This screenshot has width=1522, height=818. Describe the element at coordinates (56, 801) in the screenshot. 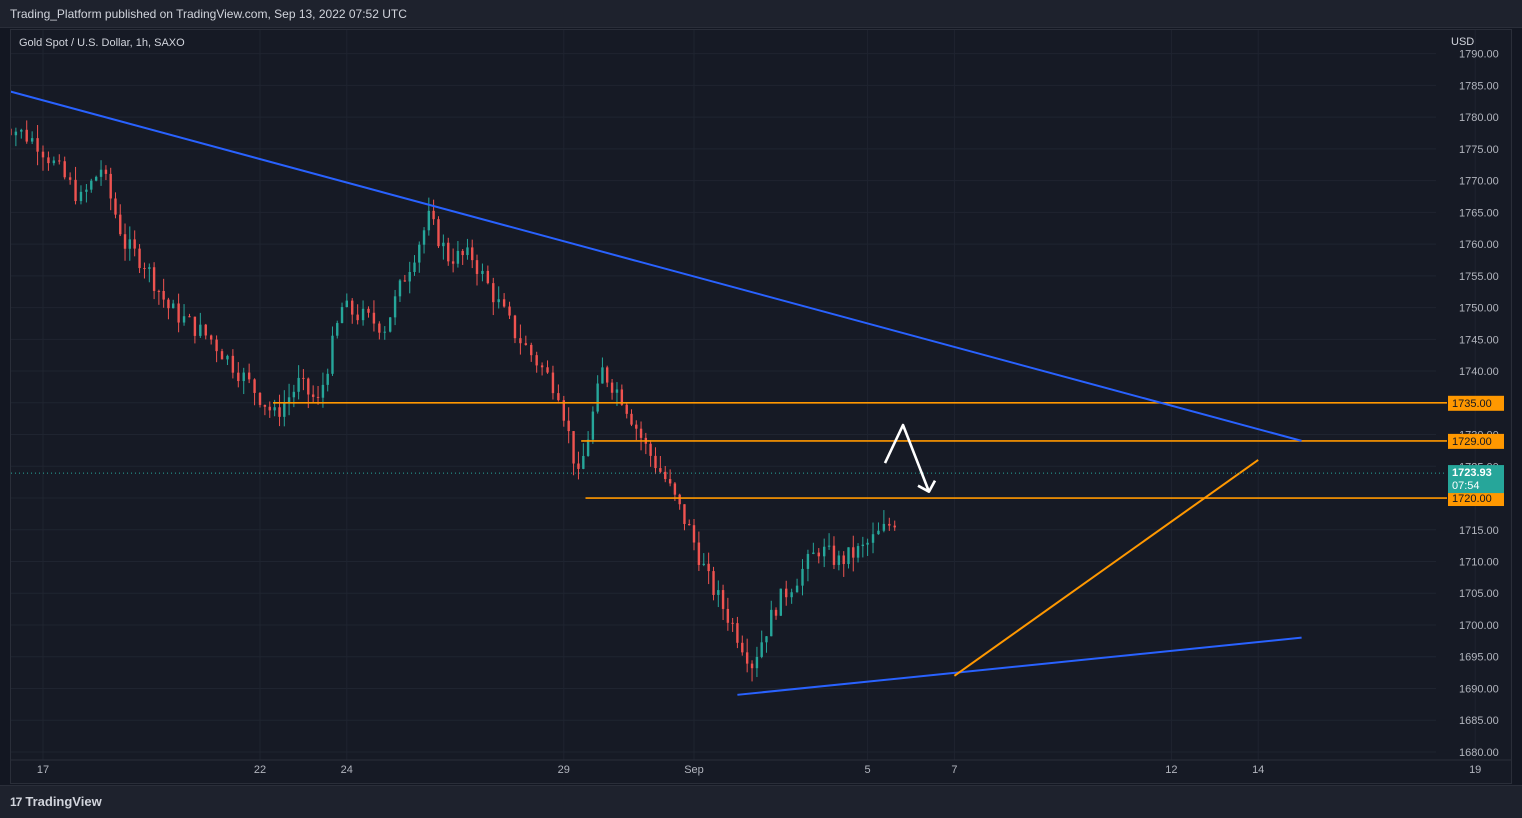

I see `tradingview-logo: 17 TradingView` at that location.